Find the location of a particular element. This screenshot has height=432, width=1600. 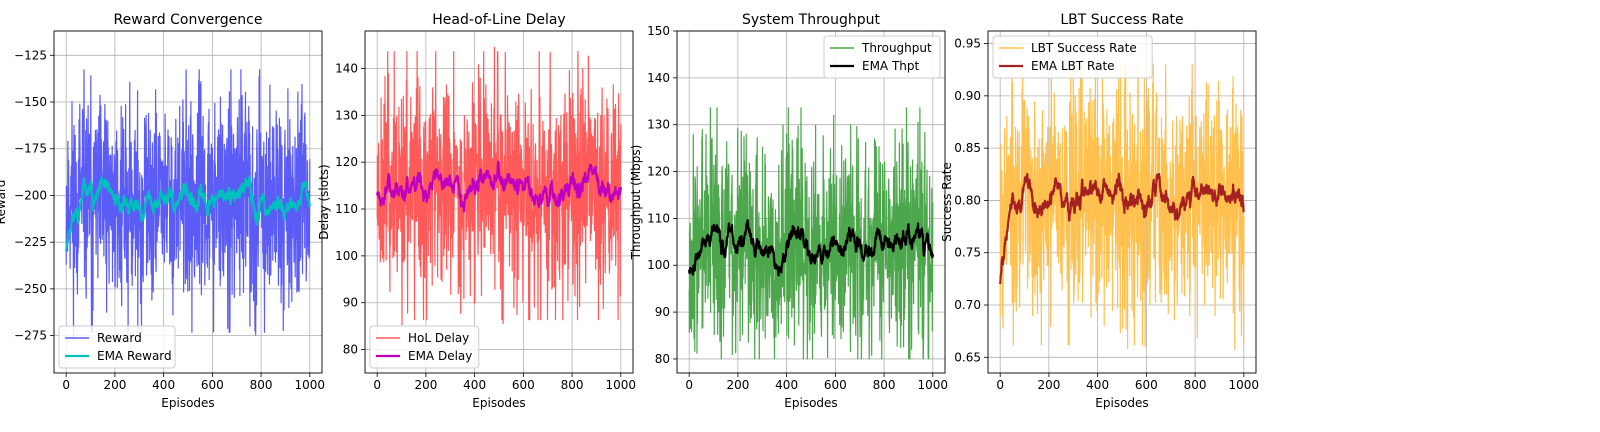

y-tick-label: 0.70 is located at coordinates (967, 305).